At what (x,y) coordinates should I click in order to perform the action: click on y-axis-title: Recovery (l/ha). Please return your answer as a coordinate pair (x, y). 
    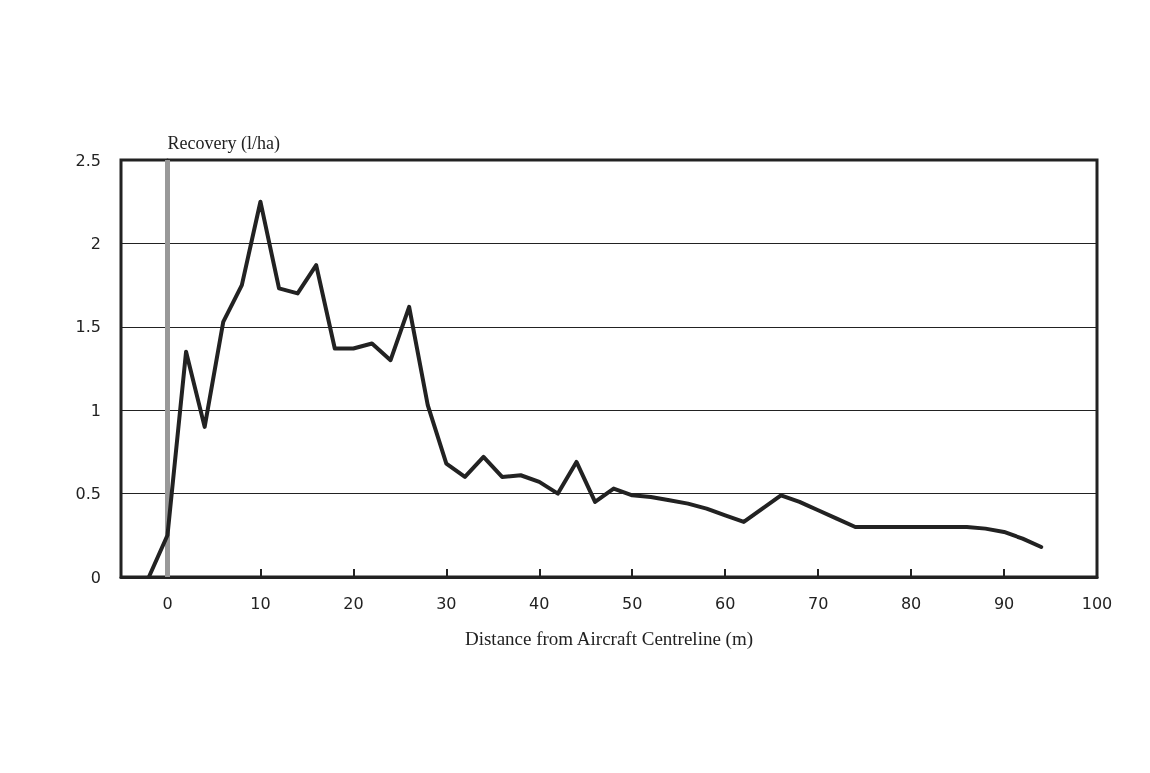
    Looking at the image, I should click on (223, 143).